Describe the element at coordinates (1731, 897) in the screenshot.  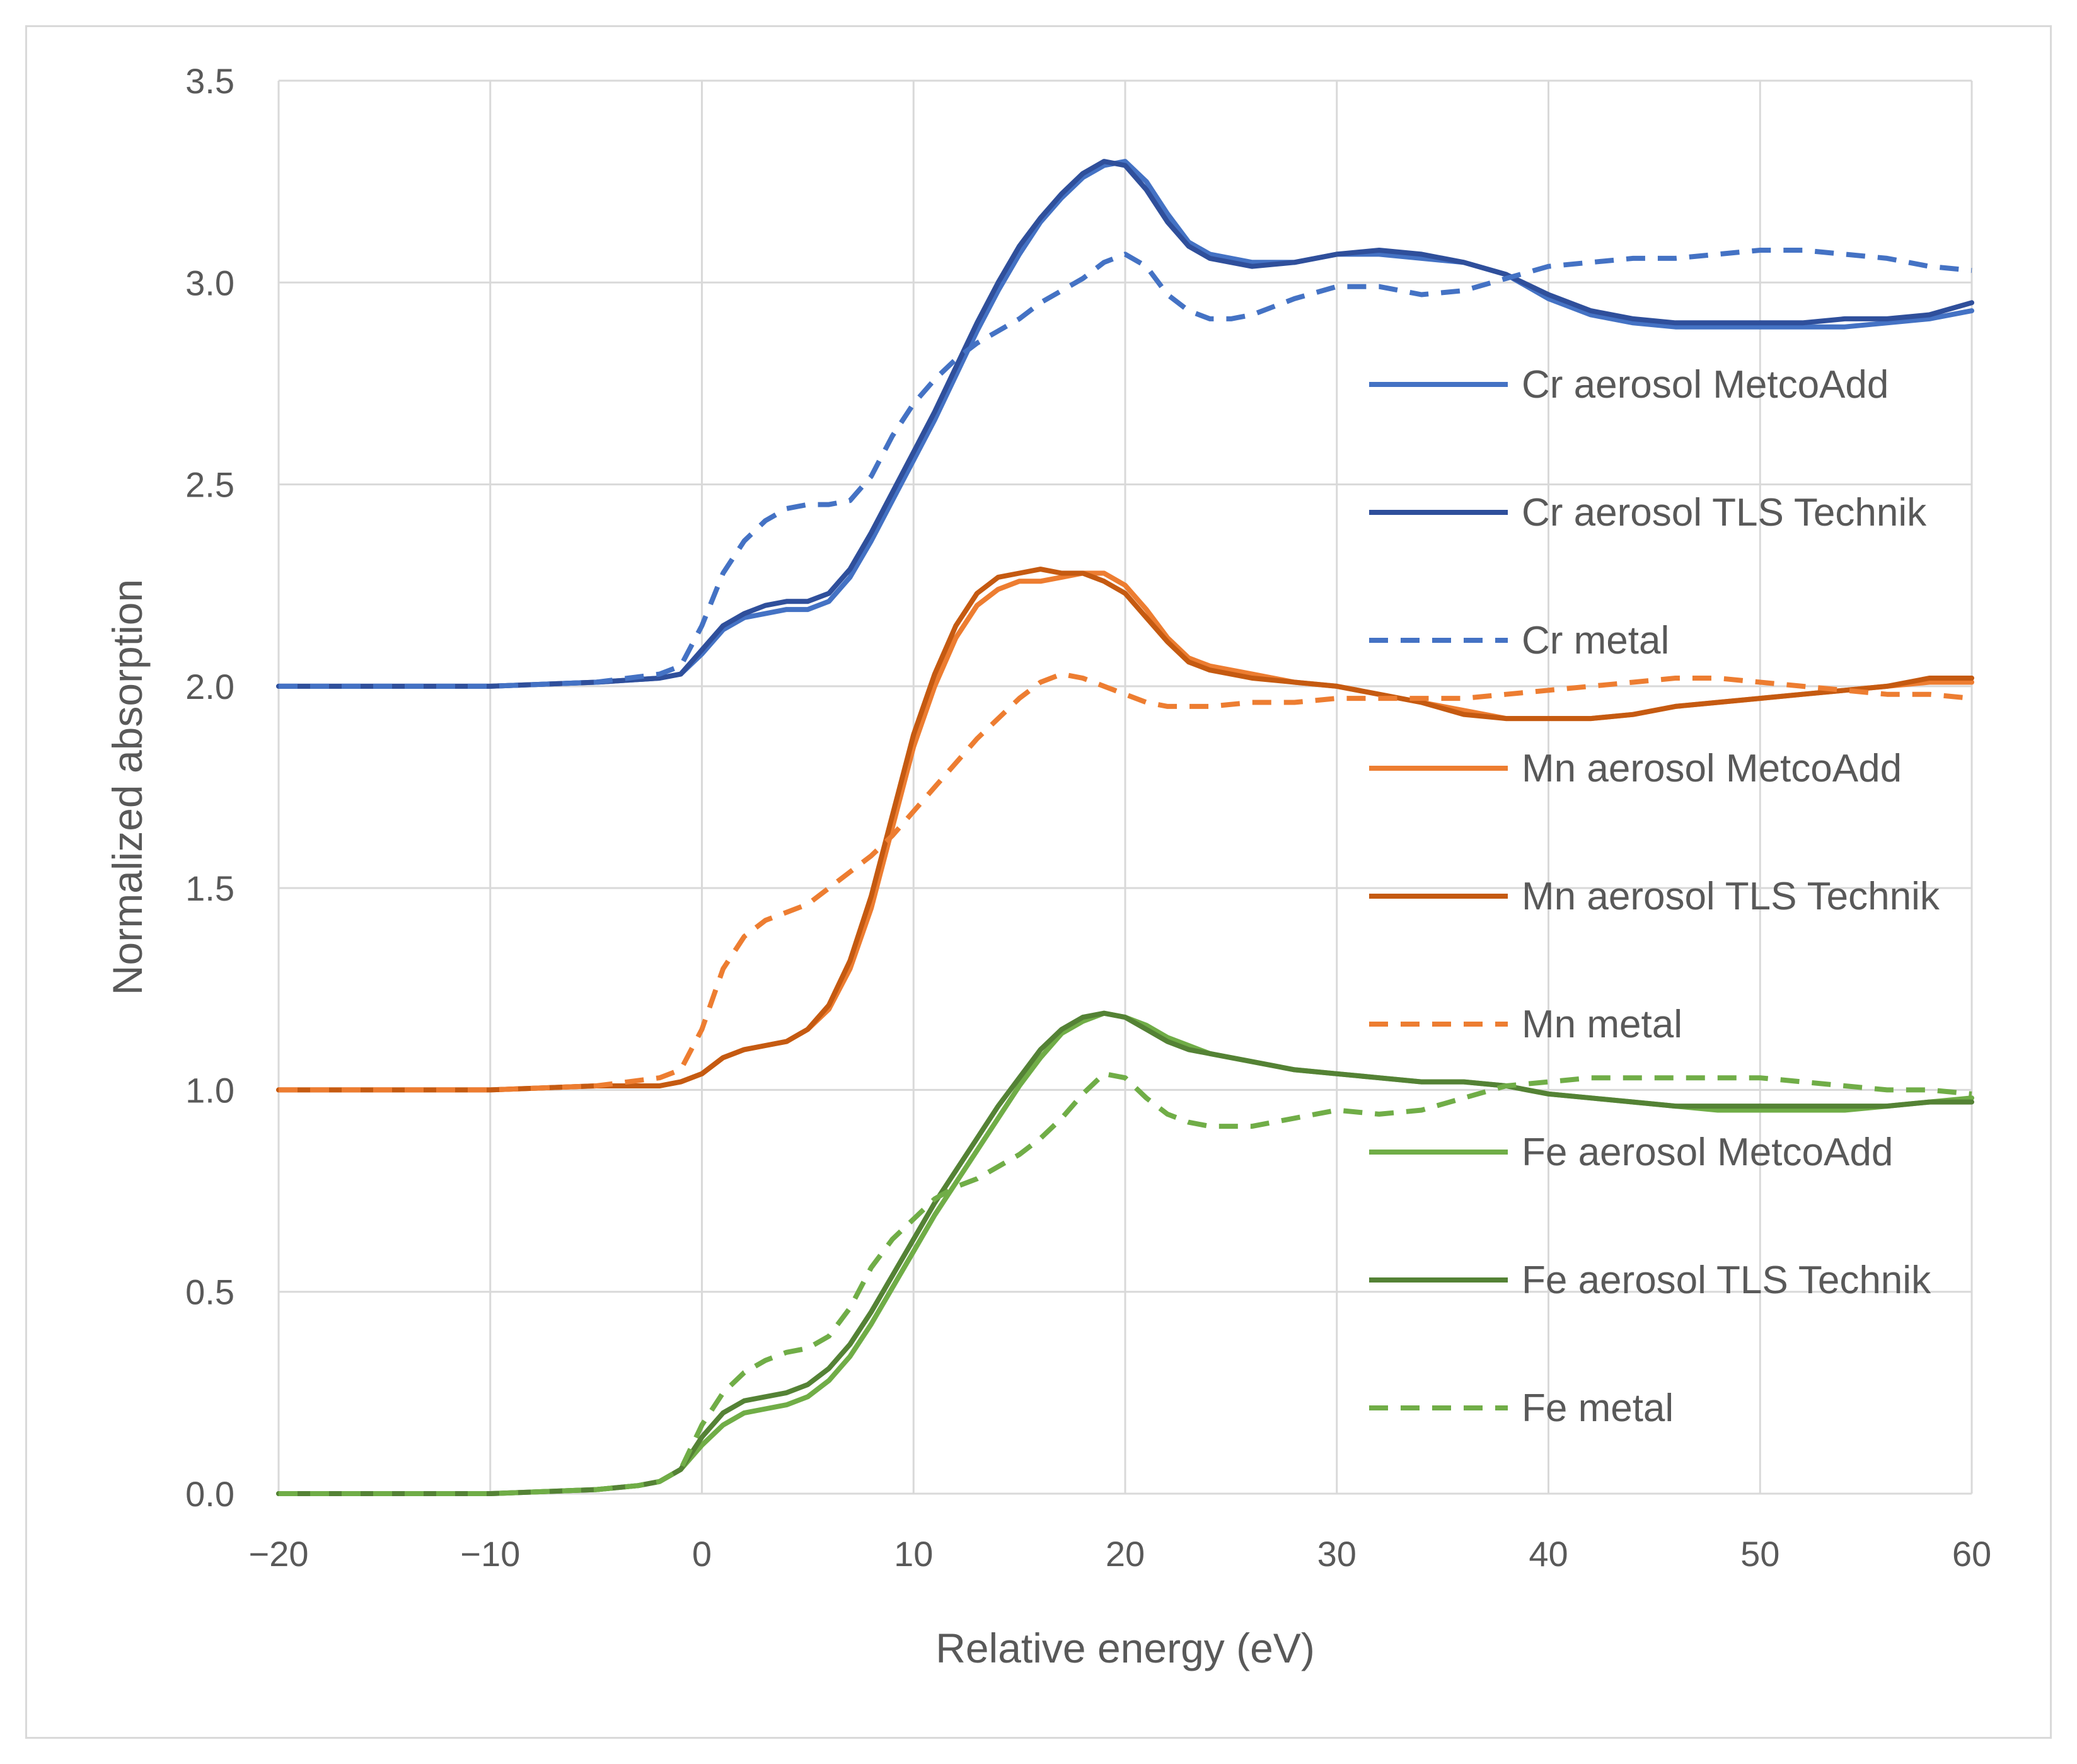
I see `legend-label-4: Mn aerosol TLS Technik` at that location.